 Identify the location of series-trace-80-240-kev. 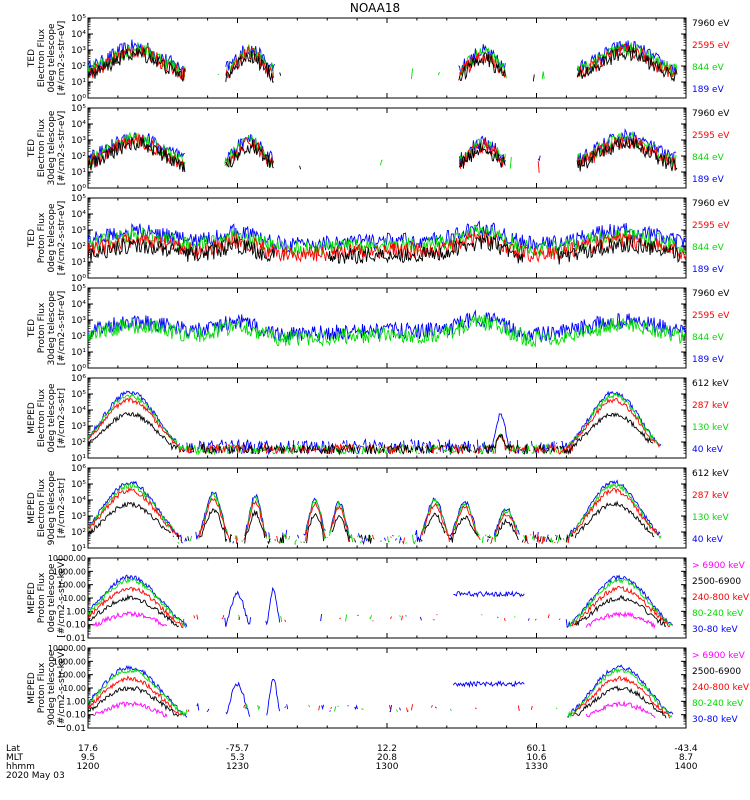
(380, 603).